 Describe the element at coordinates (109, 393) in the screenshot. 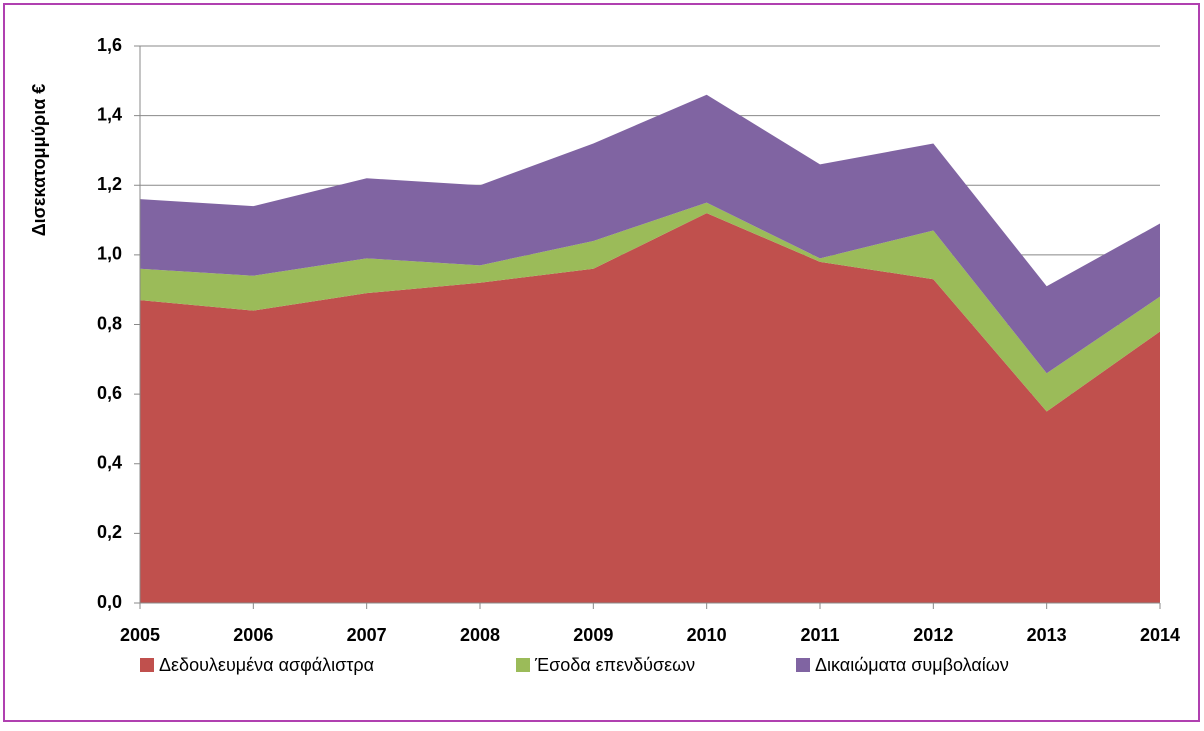

I see `y-tick-label: 0,6` at that location.